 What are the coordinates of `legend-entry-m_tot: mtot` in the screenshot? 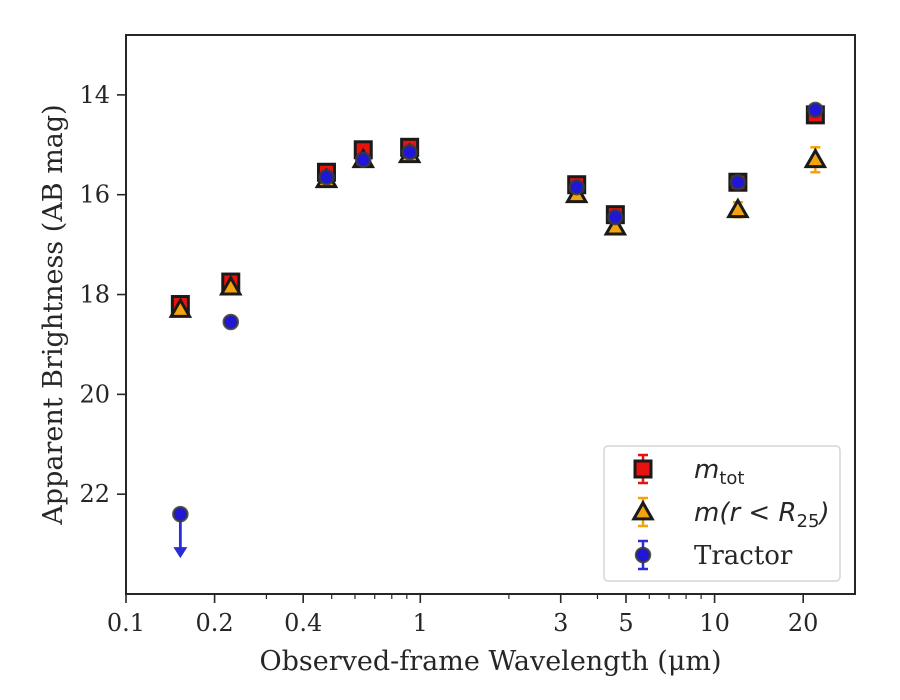 It's located at (688, 471).